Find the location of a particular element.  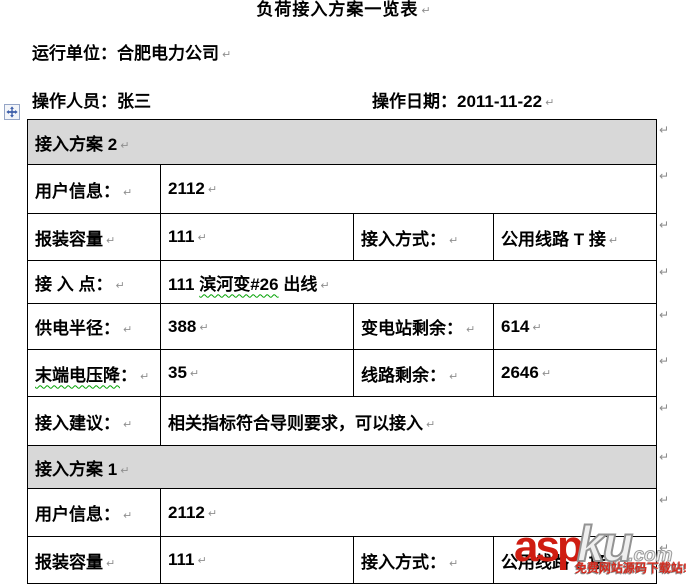

label-access-advice: 接入建议： ↵ is located at coordinates (94, 421).